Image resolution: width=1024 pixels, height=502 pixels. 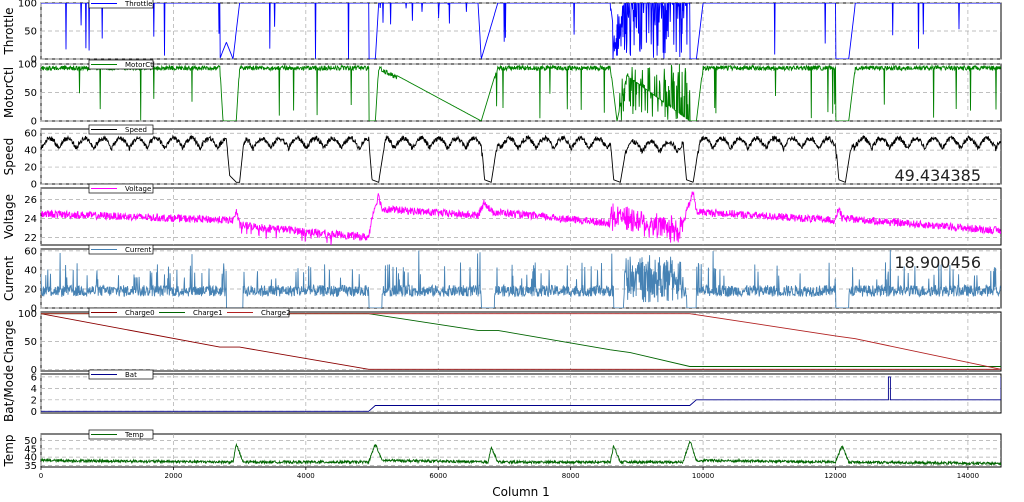 What do you see at coordinates (9, 216) in the screenshot?
I see `y-axis-label: Voltage` at bounding box center [9, 216].